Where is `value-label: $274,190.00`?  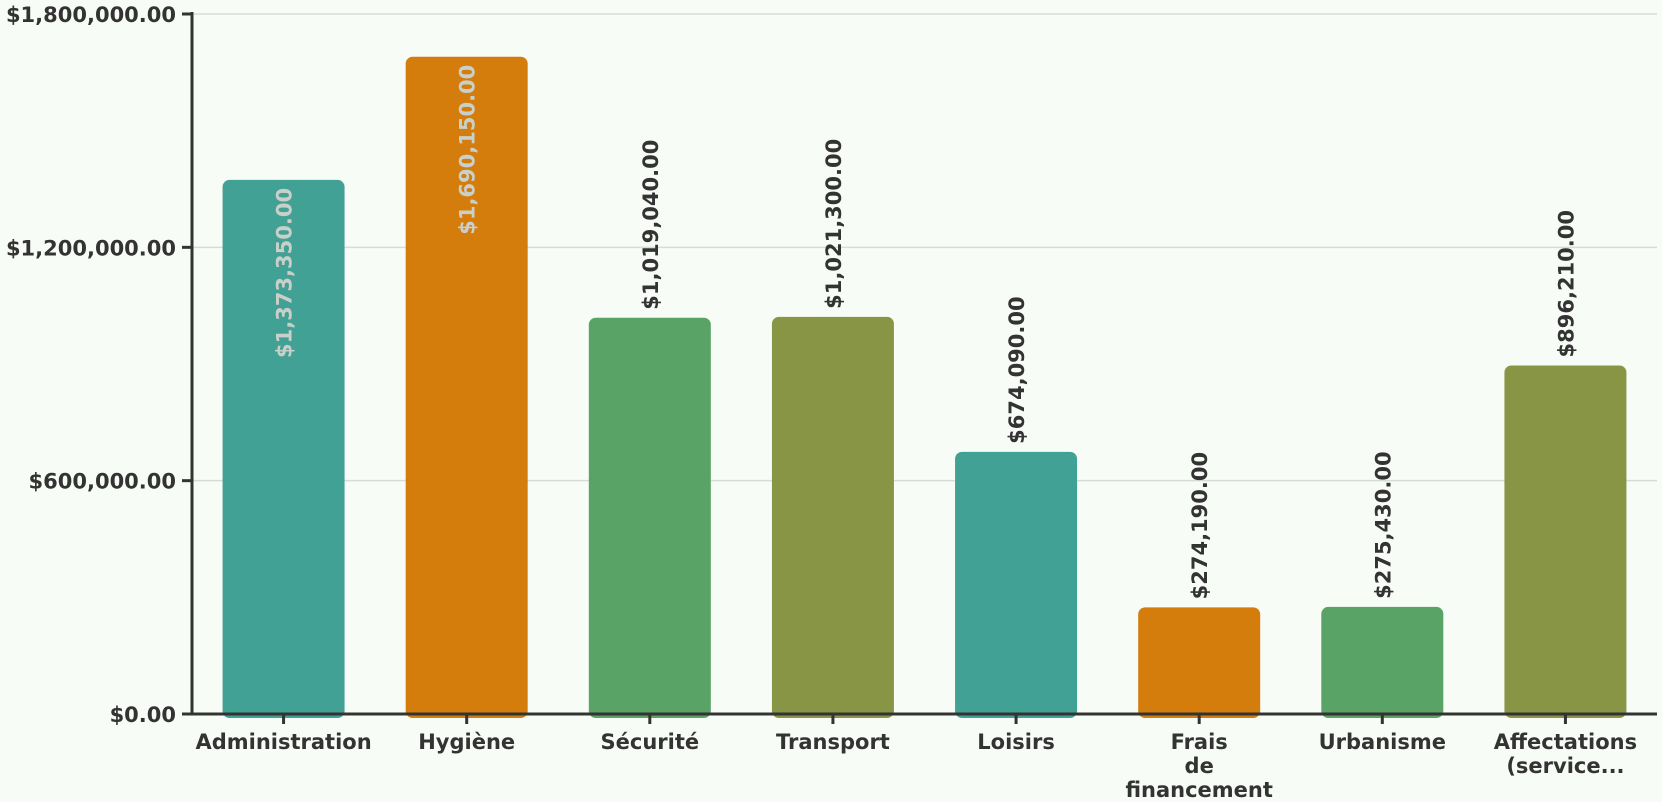
value-label: $274,190.00 is located at coordinates (1200, 525).